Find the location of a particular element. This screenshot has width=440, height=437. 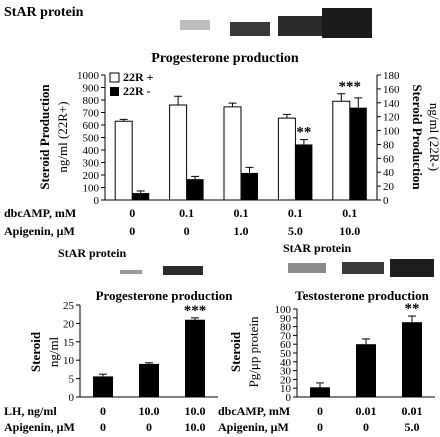

top-ylabel-left-1: Steroid Production is located at coordinates (44, 137).